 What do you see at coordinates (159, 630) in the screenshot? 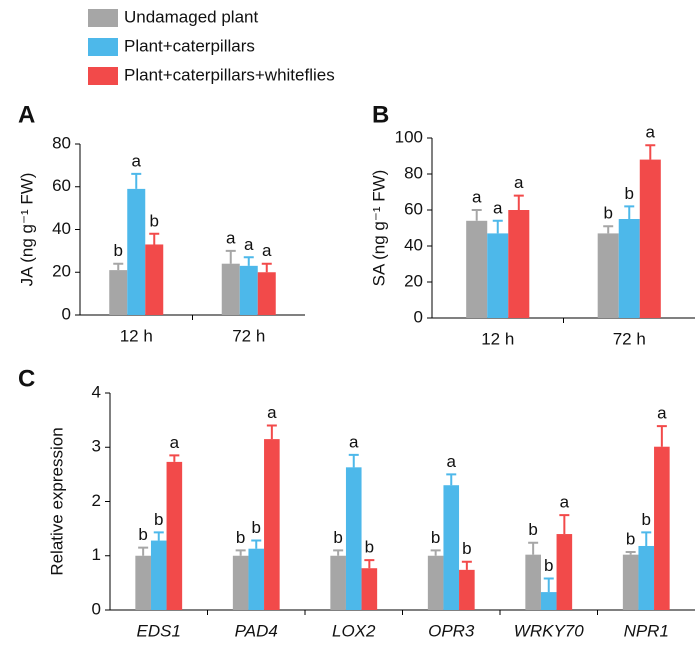
I see `x-tick-label: EDS1` at bounding box center [159, 630].